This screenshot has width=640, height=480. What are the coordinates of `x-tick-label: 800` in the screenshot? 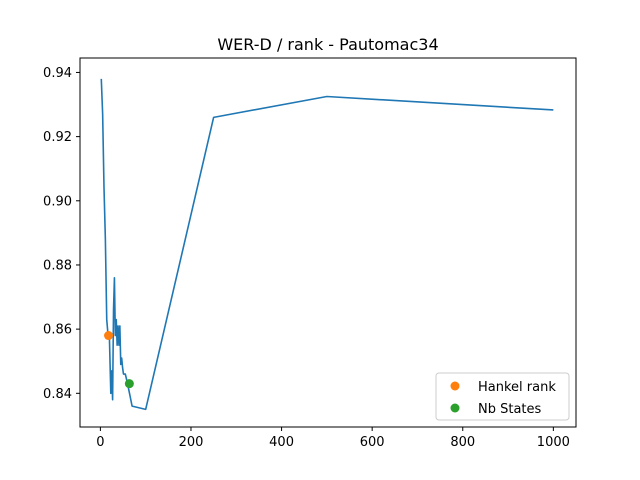 It's located at (462, 442).